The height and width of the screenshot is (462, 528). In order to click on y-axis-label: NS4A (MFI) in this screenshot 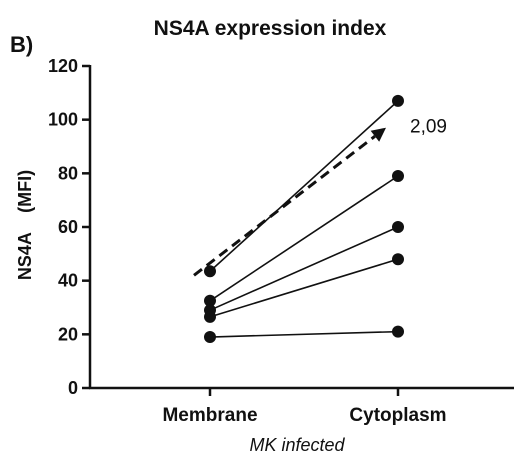, I will do `click(25, 225)`.